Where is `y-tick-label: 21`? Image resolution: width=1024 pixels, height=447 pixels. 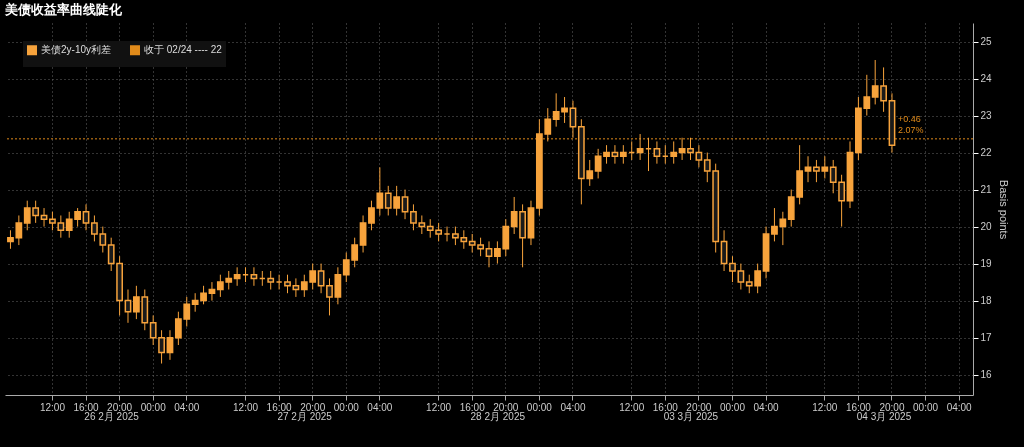 y-tick-label: 21 is located at coordinates (986, 190).